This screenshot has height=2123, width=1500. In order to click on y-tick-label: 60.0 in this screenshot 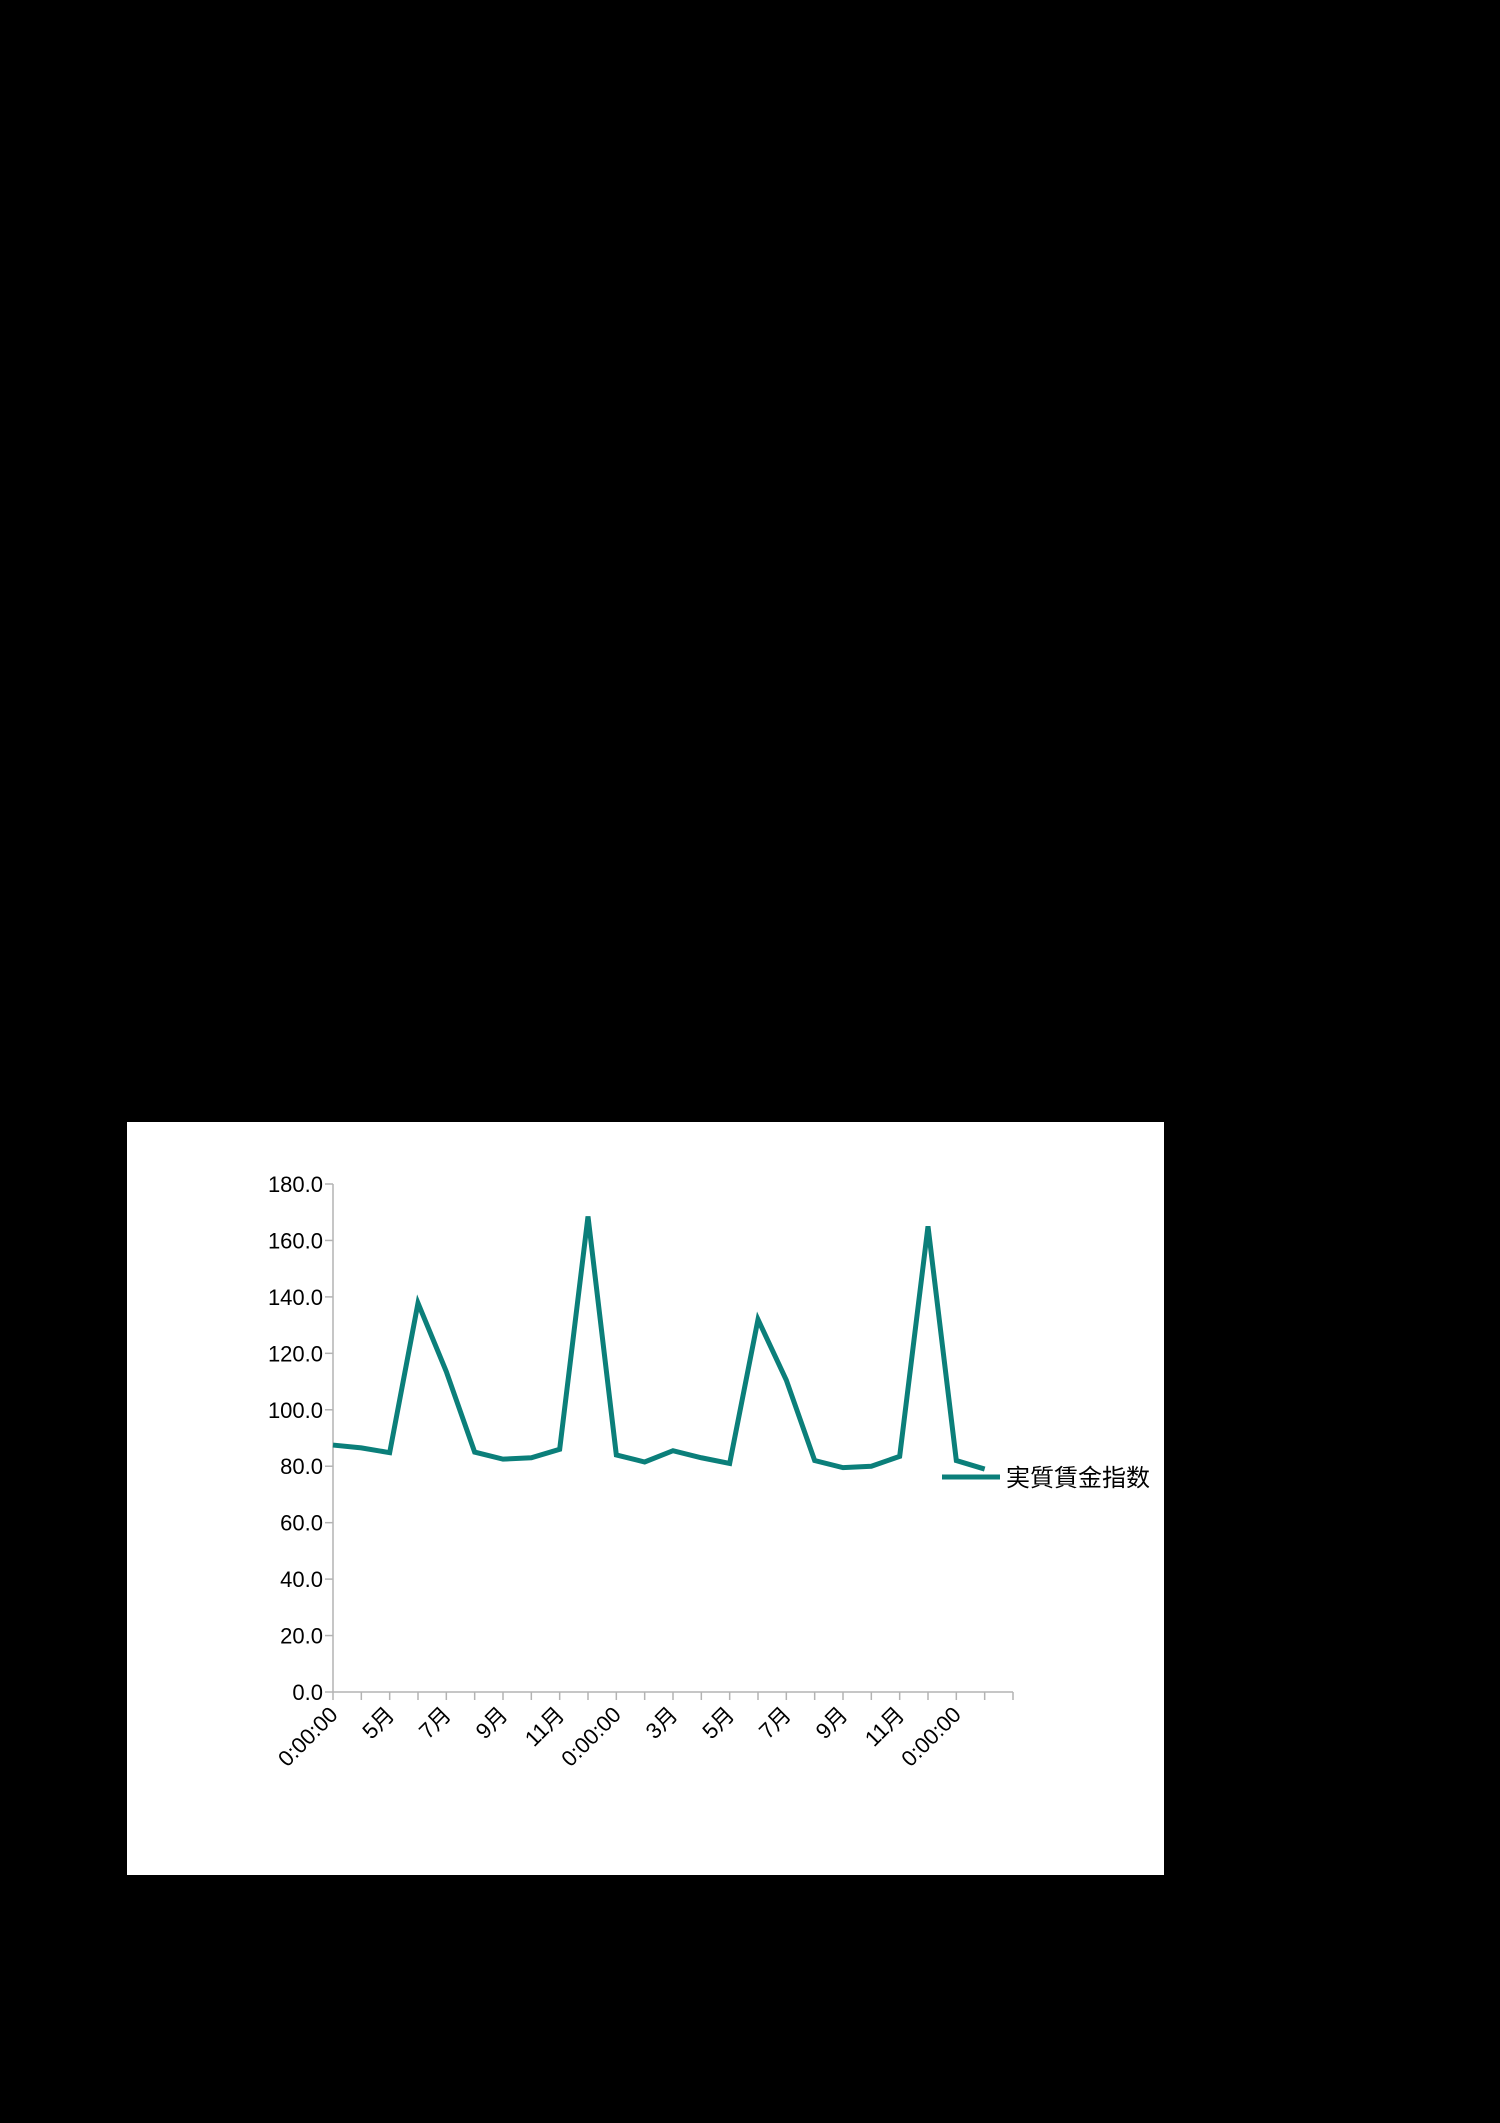, I will do `click(301, 1523)`.